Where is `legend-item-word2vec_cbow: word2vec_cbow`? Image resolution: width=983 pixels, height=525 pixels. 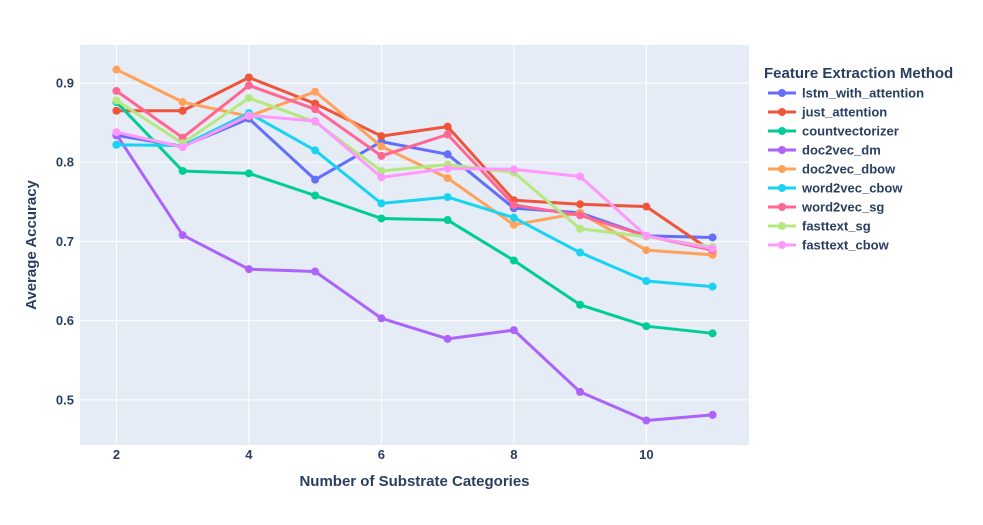 legend-item-word2vec_cbow: word2vec_cbow is located at coordinates (835, 188).